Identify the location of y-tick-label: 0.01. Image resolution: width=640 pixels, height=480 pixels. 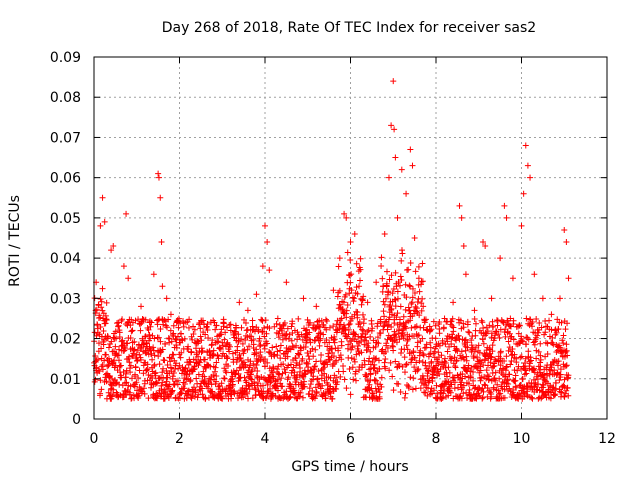
(65, 380).